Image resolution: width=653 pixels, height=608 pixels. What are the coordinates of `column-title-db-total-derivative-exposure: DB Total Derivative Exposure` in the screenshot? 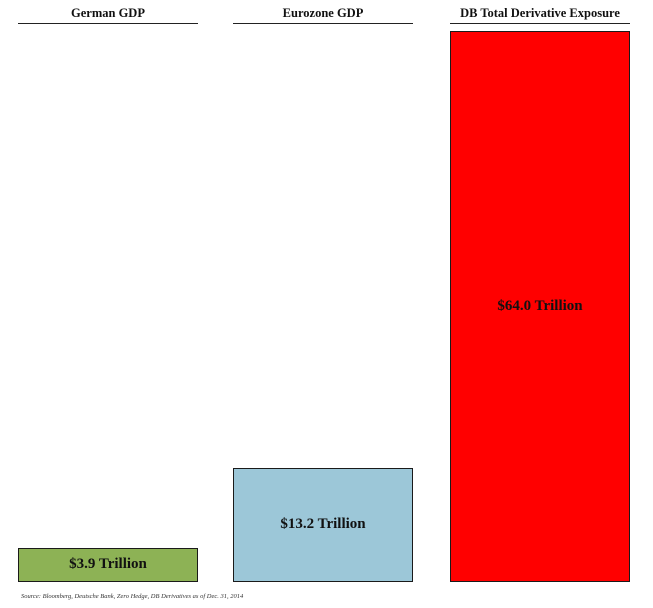 It's located at (540, 15).